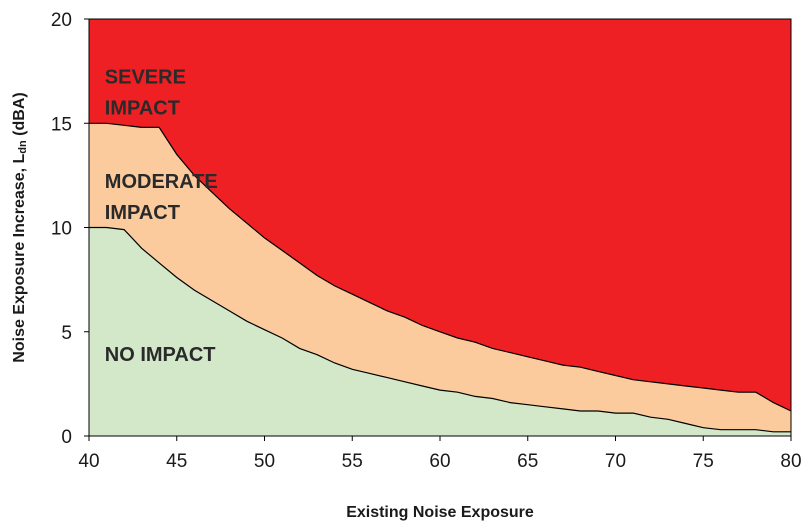  I want to click on y-tick-label: 20, so click(61, 20).